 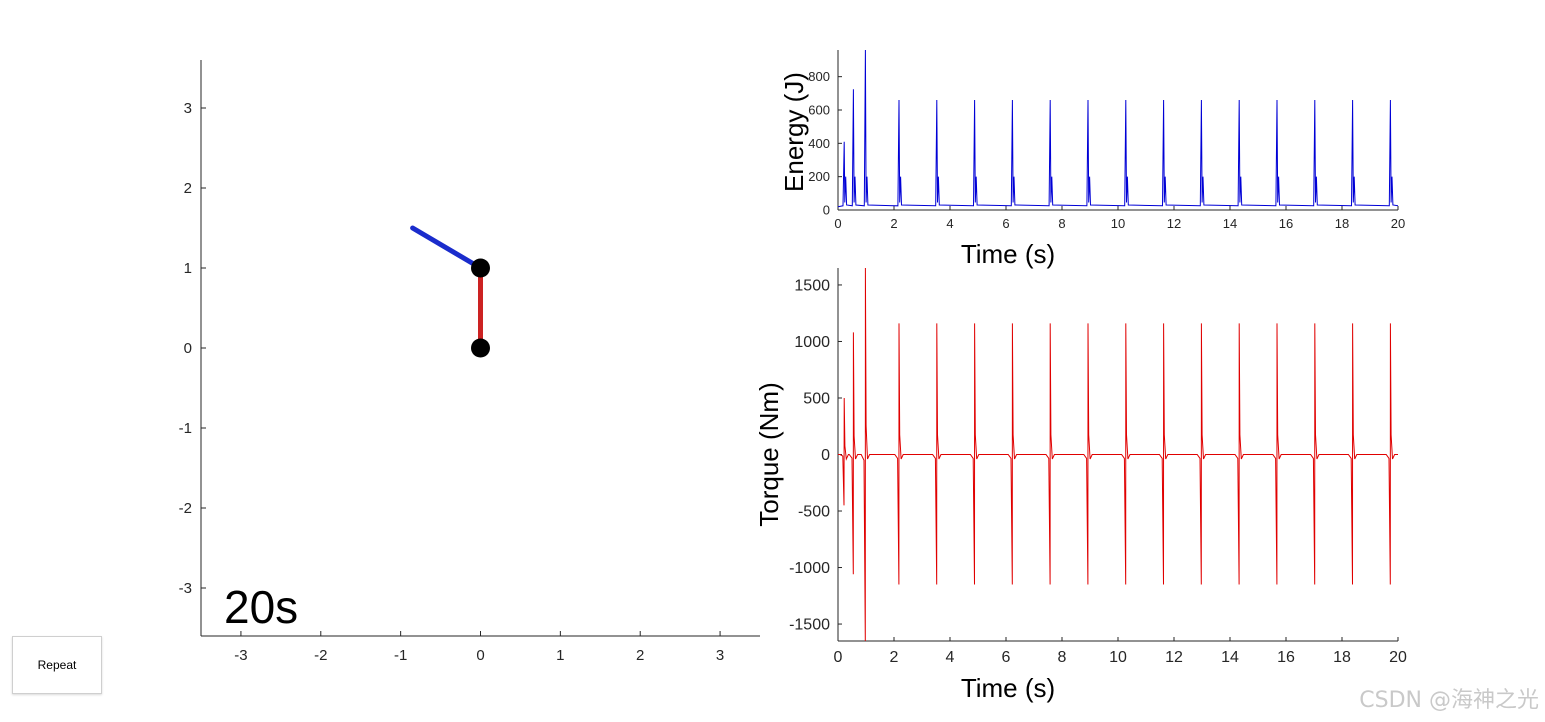 I want to click on torque-y-tick-label: 0, so click(x=825, y=455).